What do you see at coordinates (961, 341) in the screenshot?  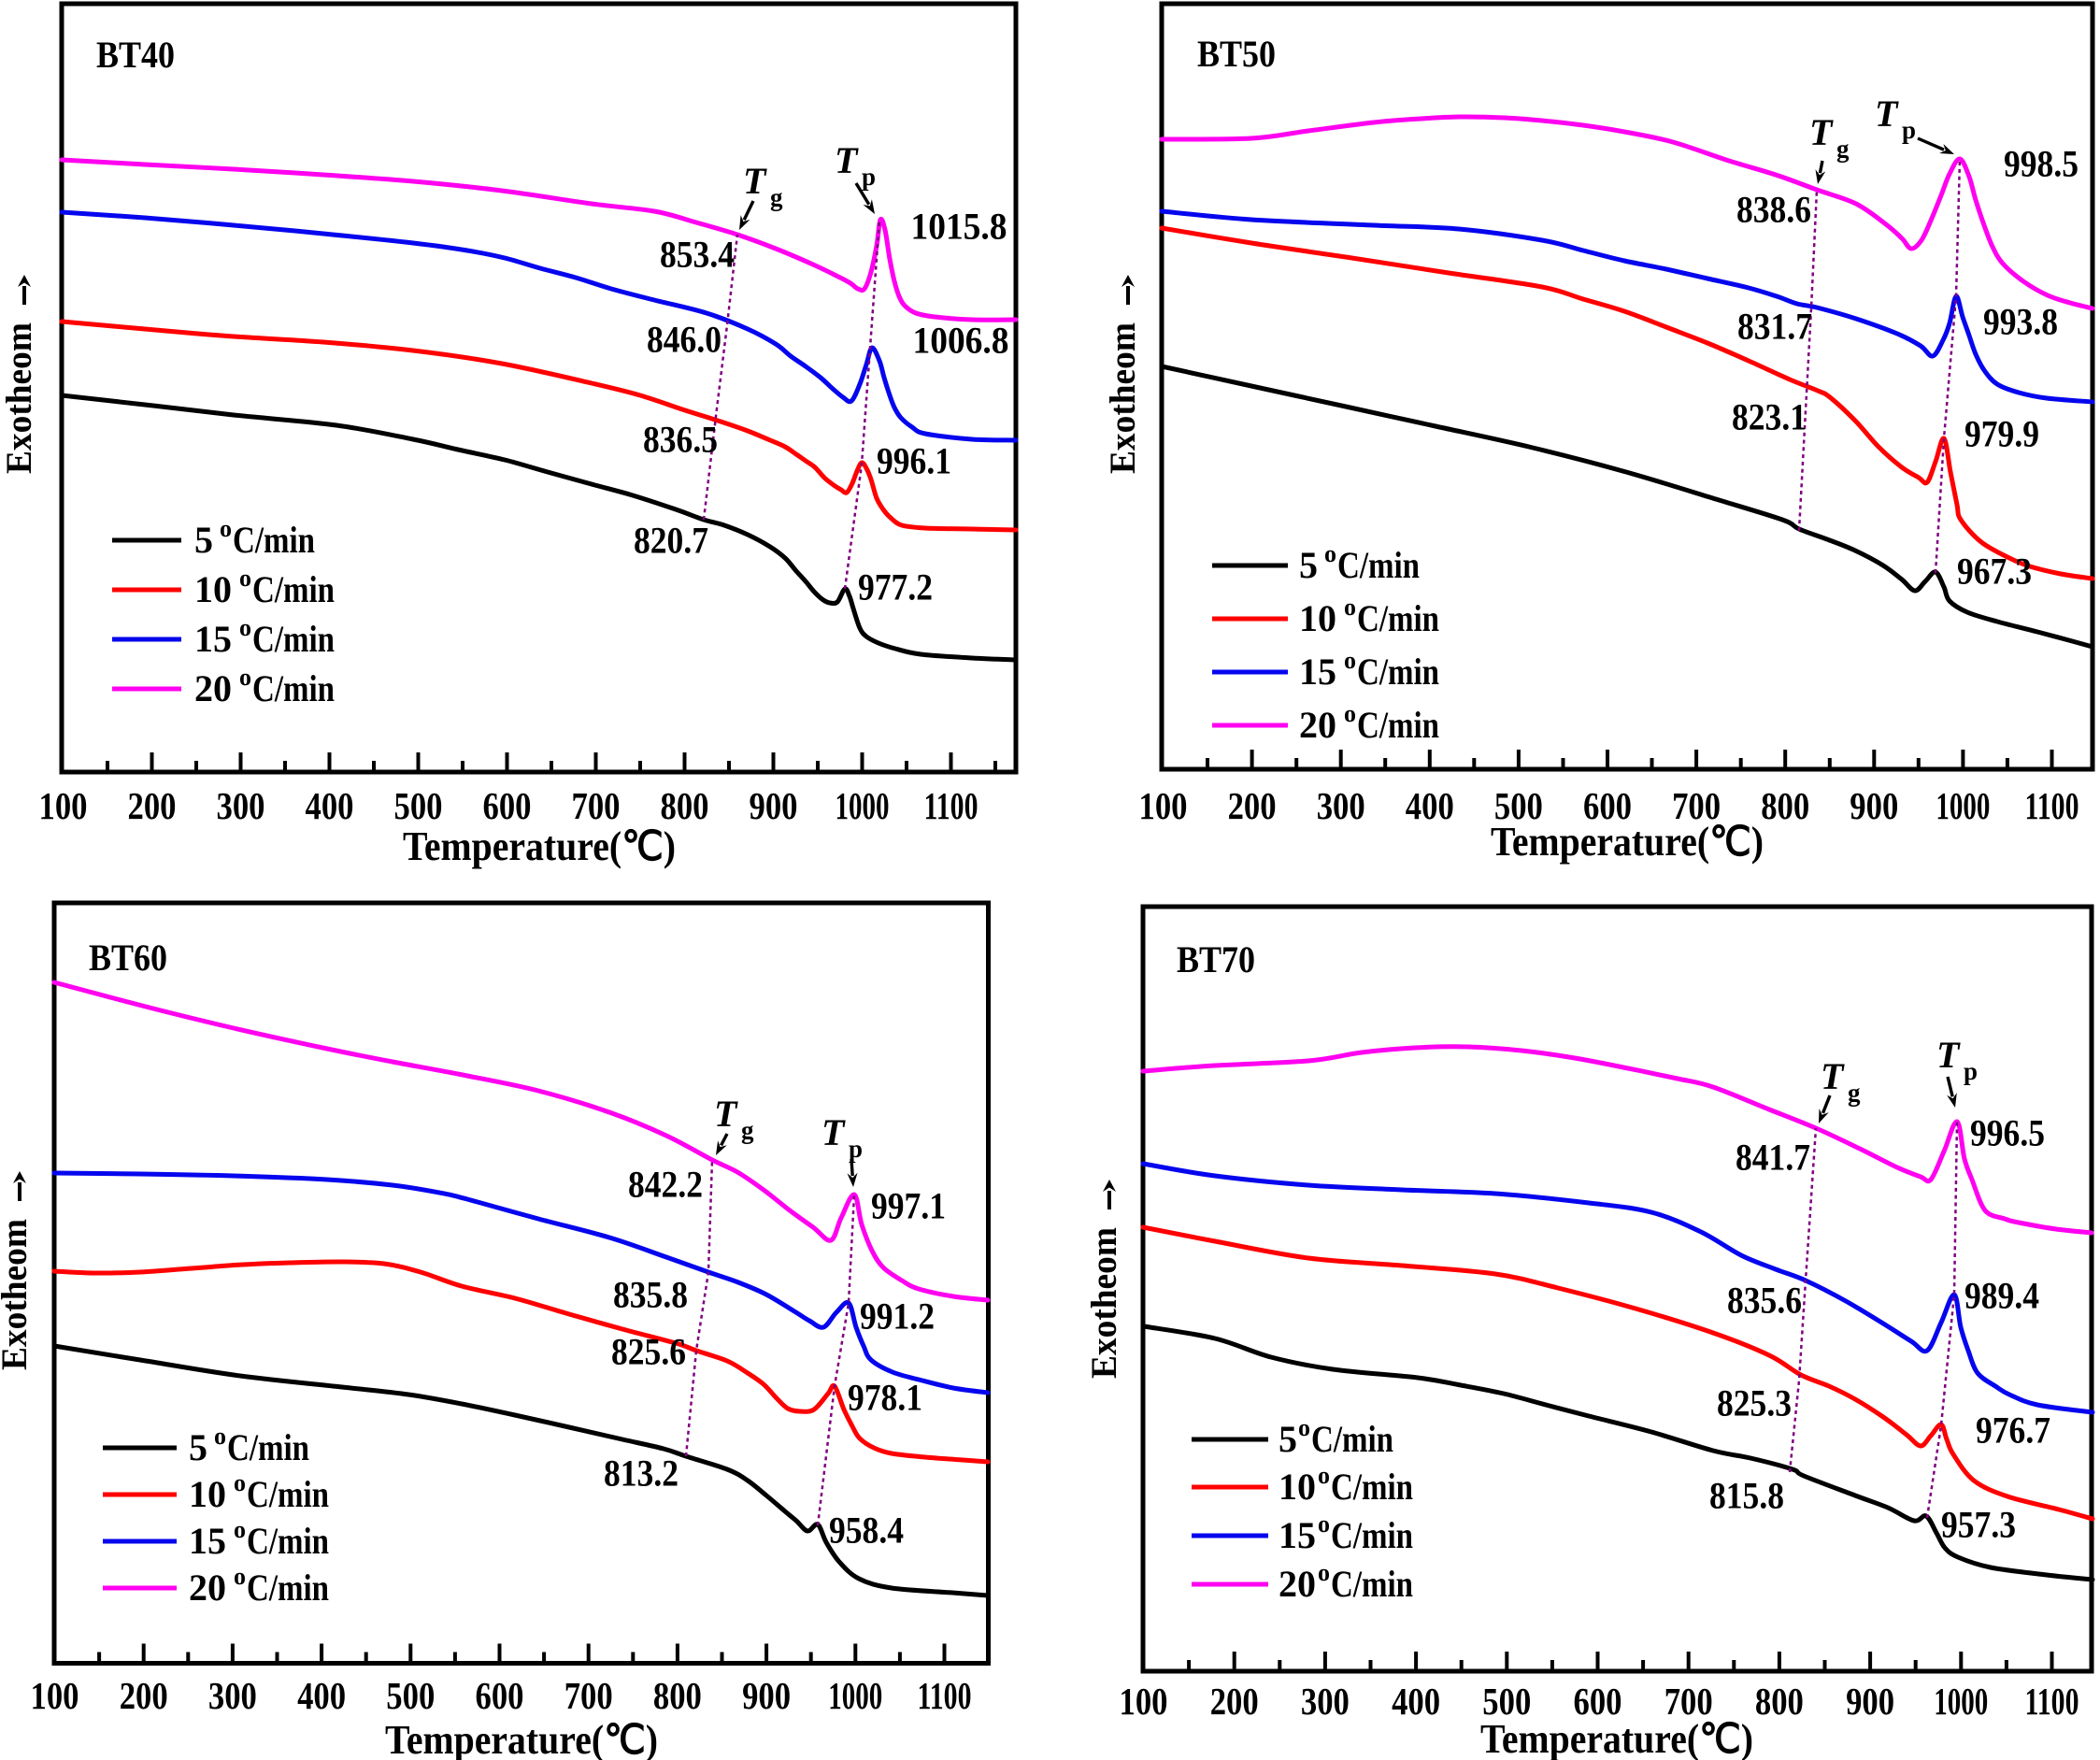 I see `svg-text: 1006.8` at bounding box center [961, 341].